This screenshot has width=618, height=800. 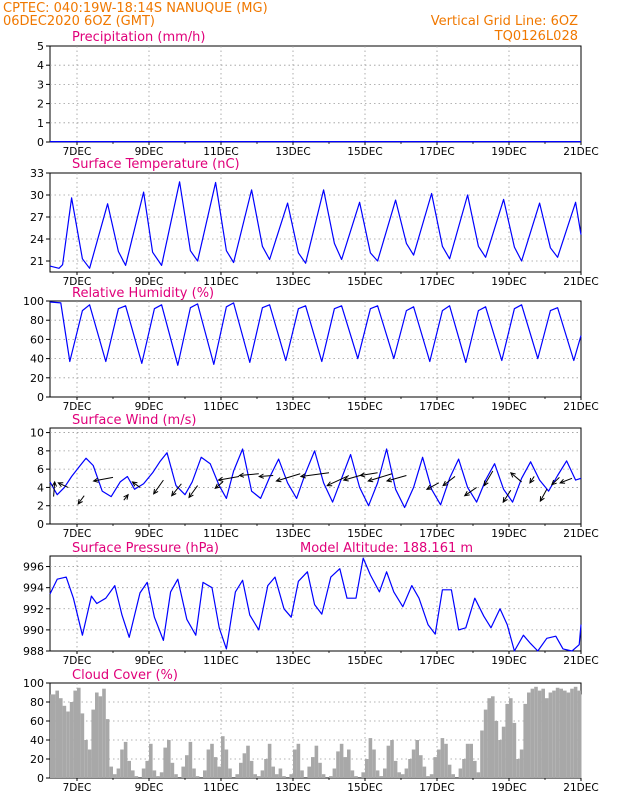 What do you see at coordinates (33, 609) in the screenshot?
I see `y-tick-label: 992` at bounding box center [33, 609].